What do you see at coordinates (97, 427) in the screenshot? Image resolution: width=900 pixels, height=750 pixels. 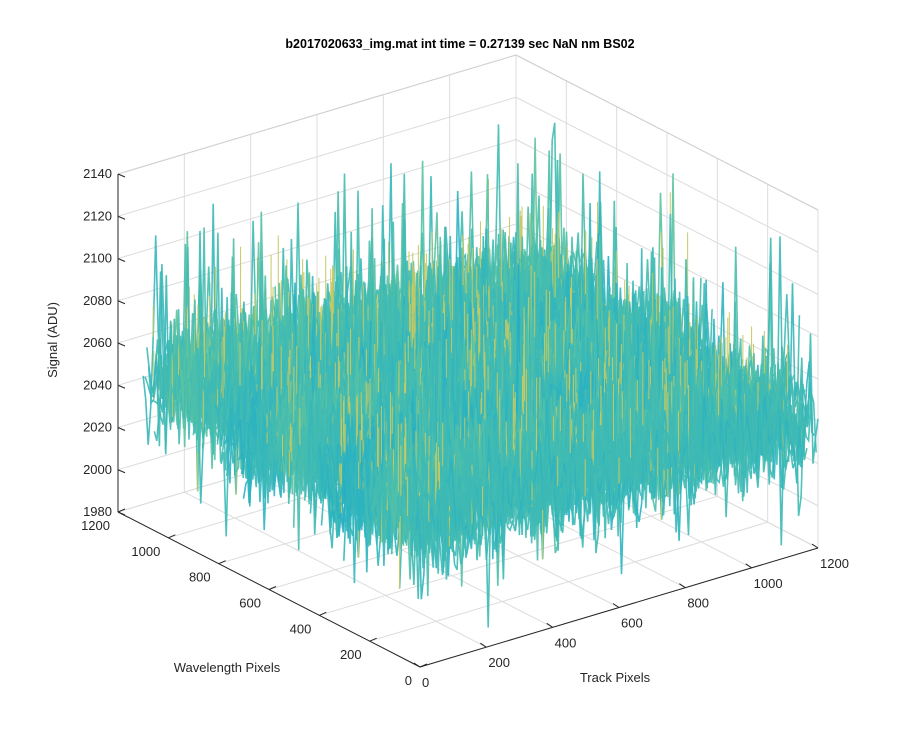 I see `z-tick-label: 2020` at bounding box center [97, 427].